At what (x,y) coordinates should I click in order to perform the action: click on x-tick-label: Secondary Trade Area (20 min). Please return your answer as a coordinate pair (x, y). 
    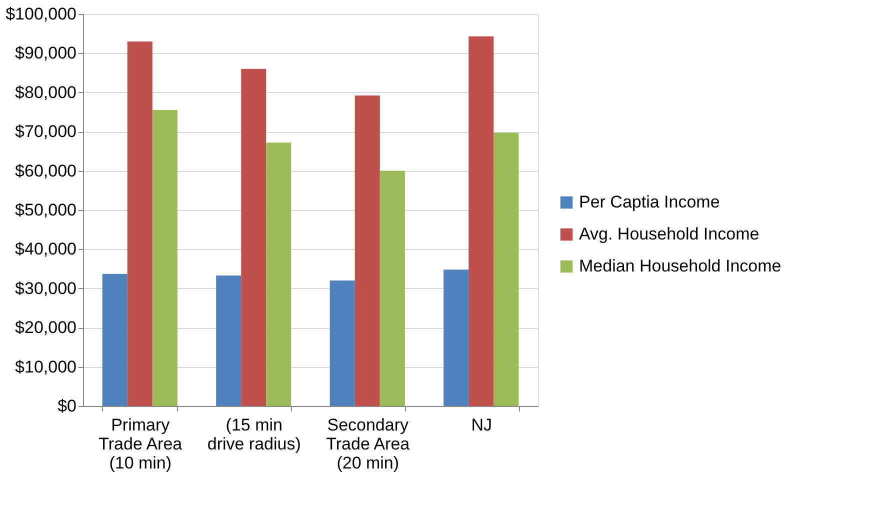
    Looking at the image, I should click on (368, 444).